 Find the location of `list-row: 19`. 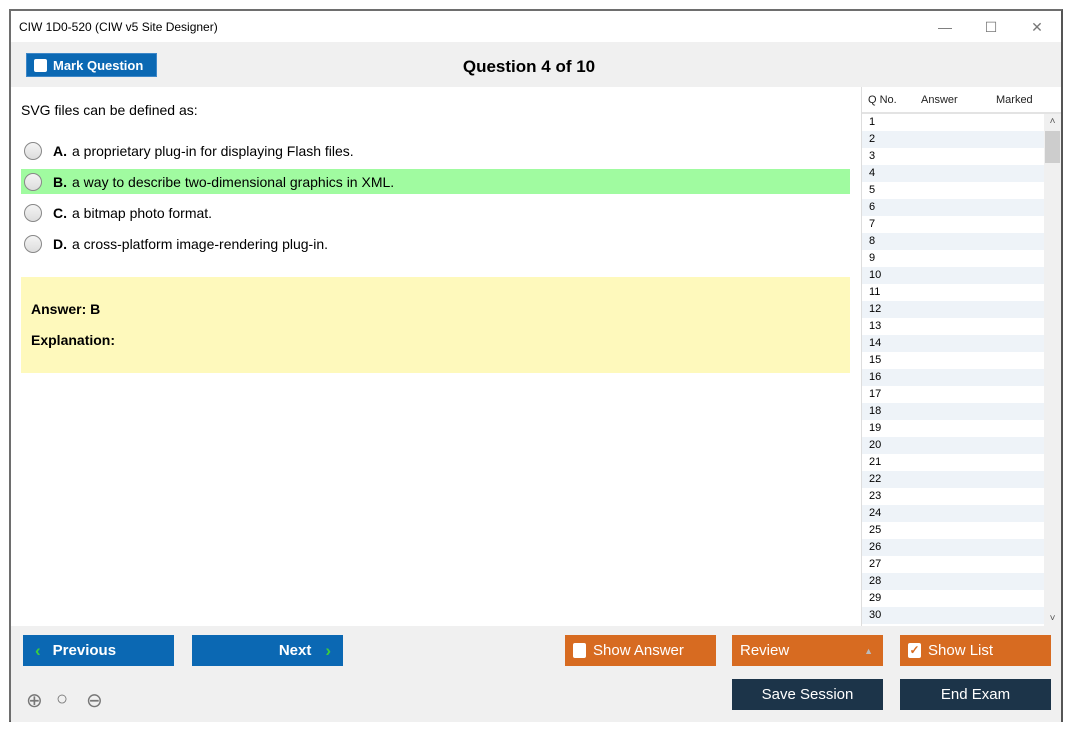

list-row: 19 is located at coordinates (875, 428).